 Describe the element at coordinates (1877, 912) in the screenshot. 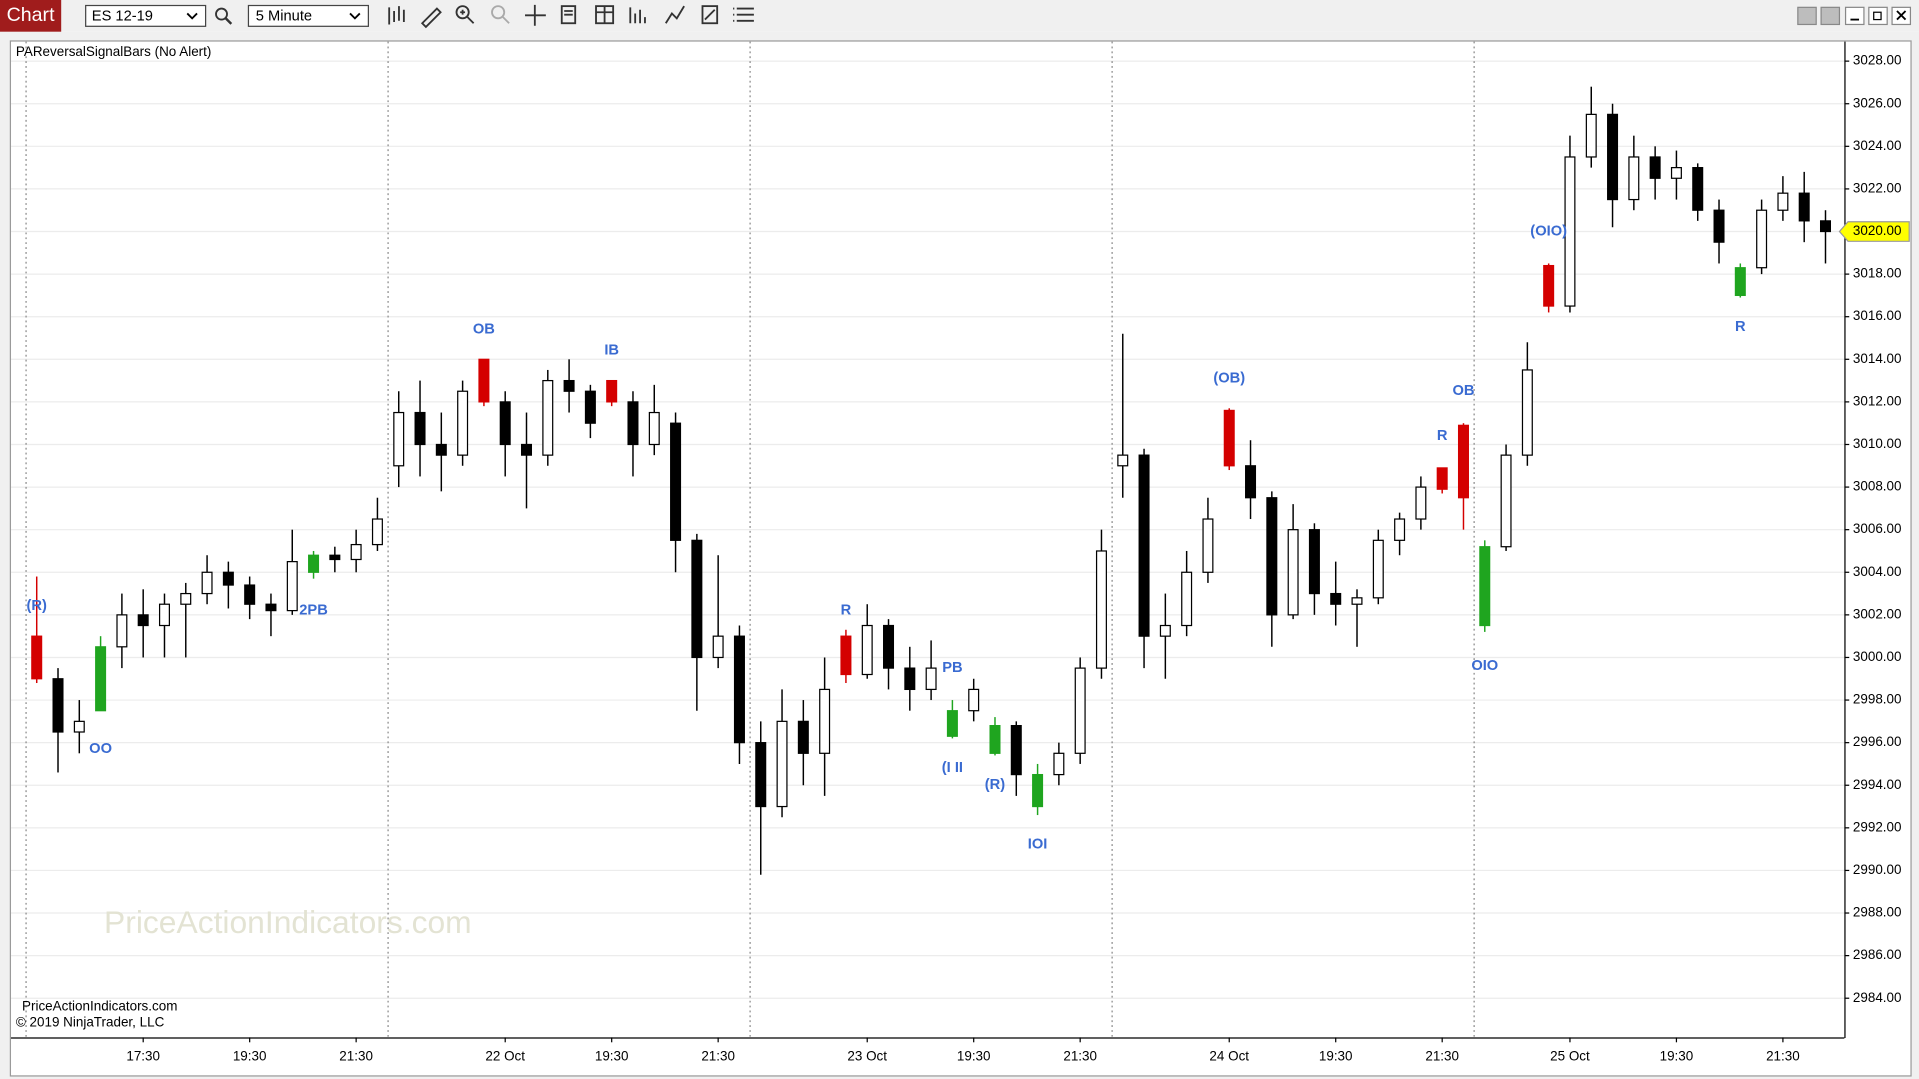

I see `y-tick-label: 2988.00` at that location.